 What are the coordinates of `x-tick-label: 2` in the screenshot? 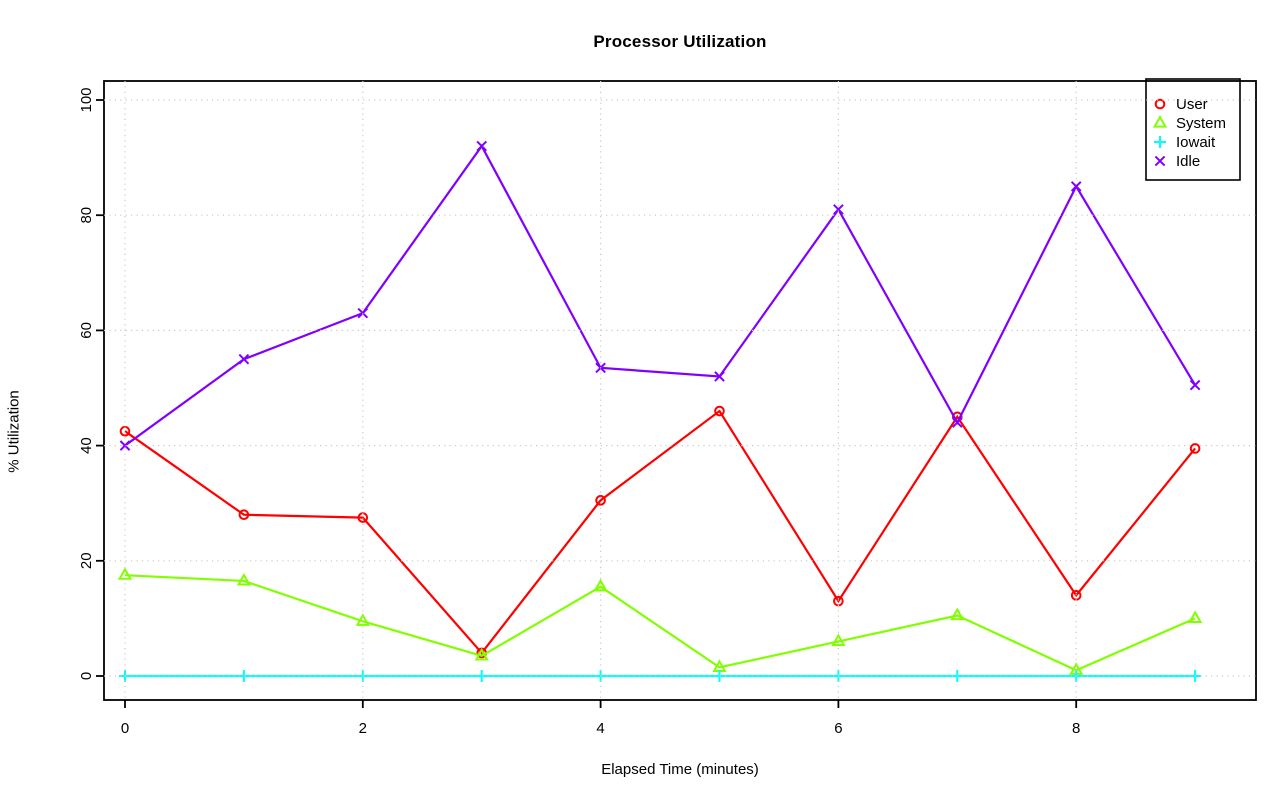 It's located at (363, 728).